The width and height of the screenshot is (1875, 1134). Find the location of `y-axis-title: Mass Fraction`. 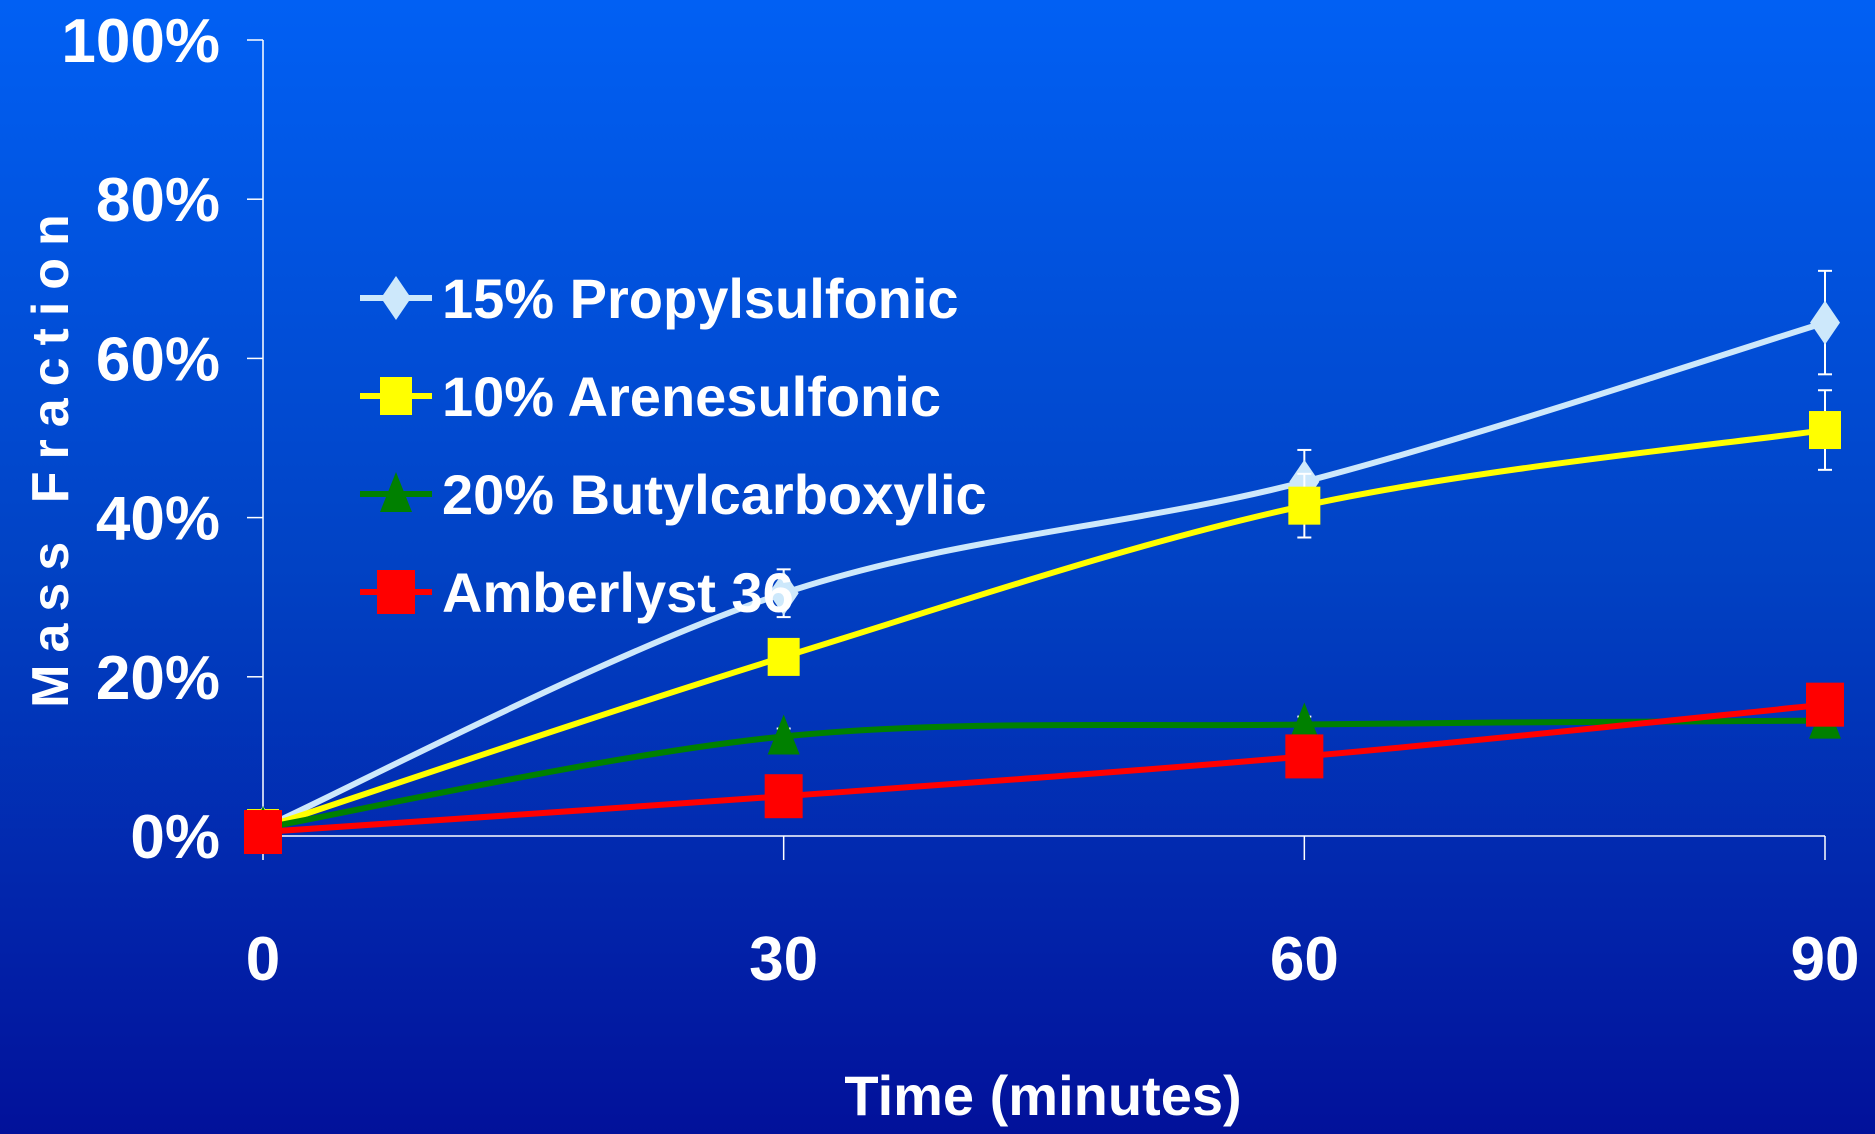

y-axis-title: Mass Fraction is located at coordinates (51, 455).